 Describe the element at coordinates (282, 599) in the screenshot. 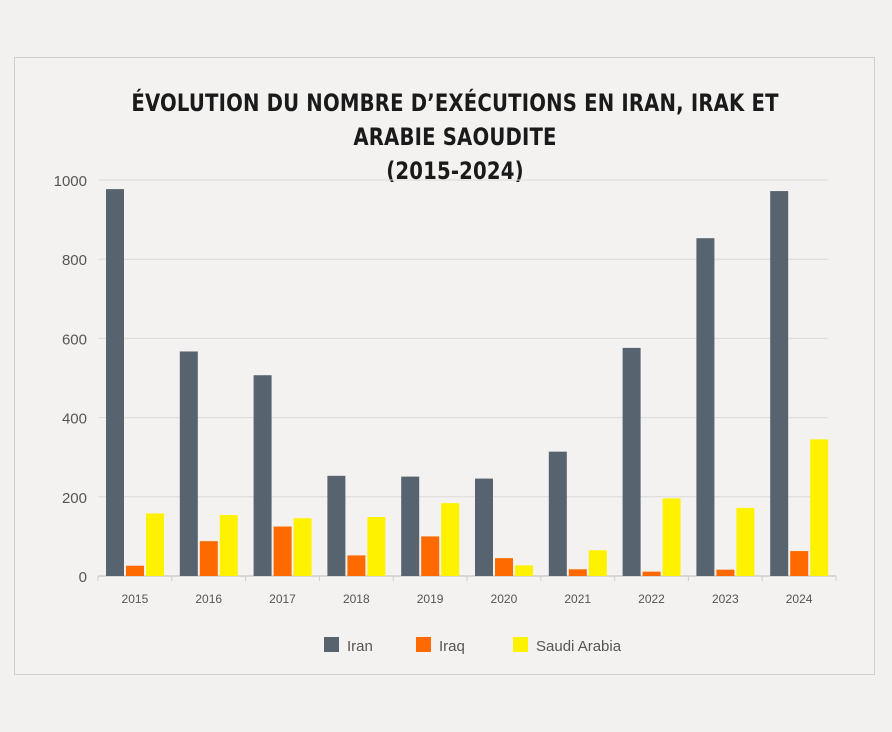

I see `x-tick-label: 2017` at that location.